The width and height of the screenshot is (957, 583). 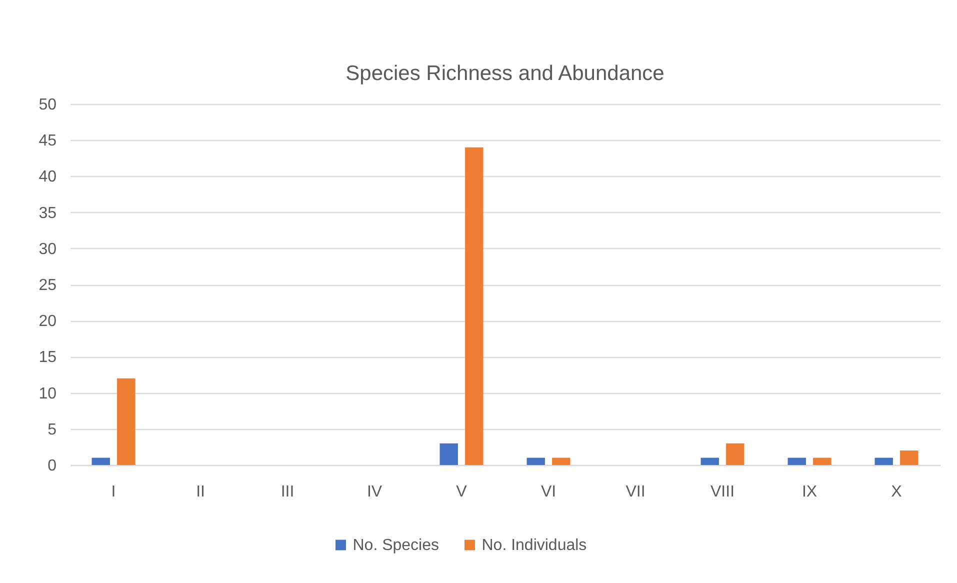 What do you see at coordinates (47, 249) in the screenshot?
I see `y-tick-label: 30` at bounding box center [47, 249].